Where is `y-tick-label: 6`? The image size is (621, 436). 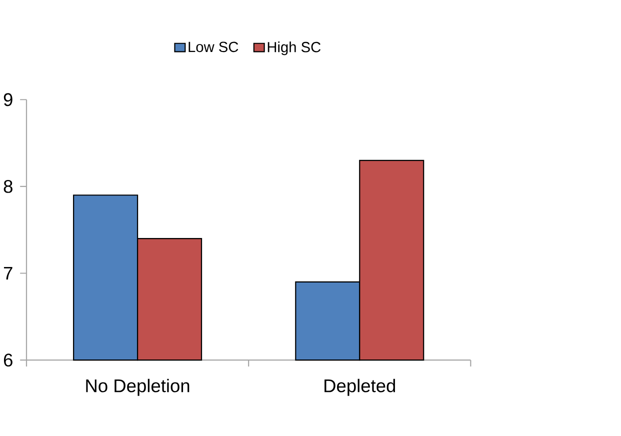 y-tick-label: 6 is located at coordinates (8, 360).